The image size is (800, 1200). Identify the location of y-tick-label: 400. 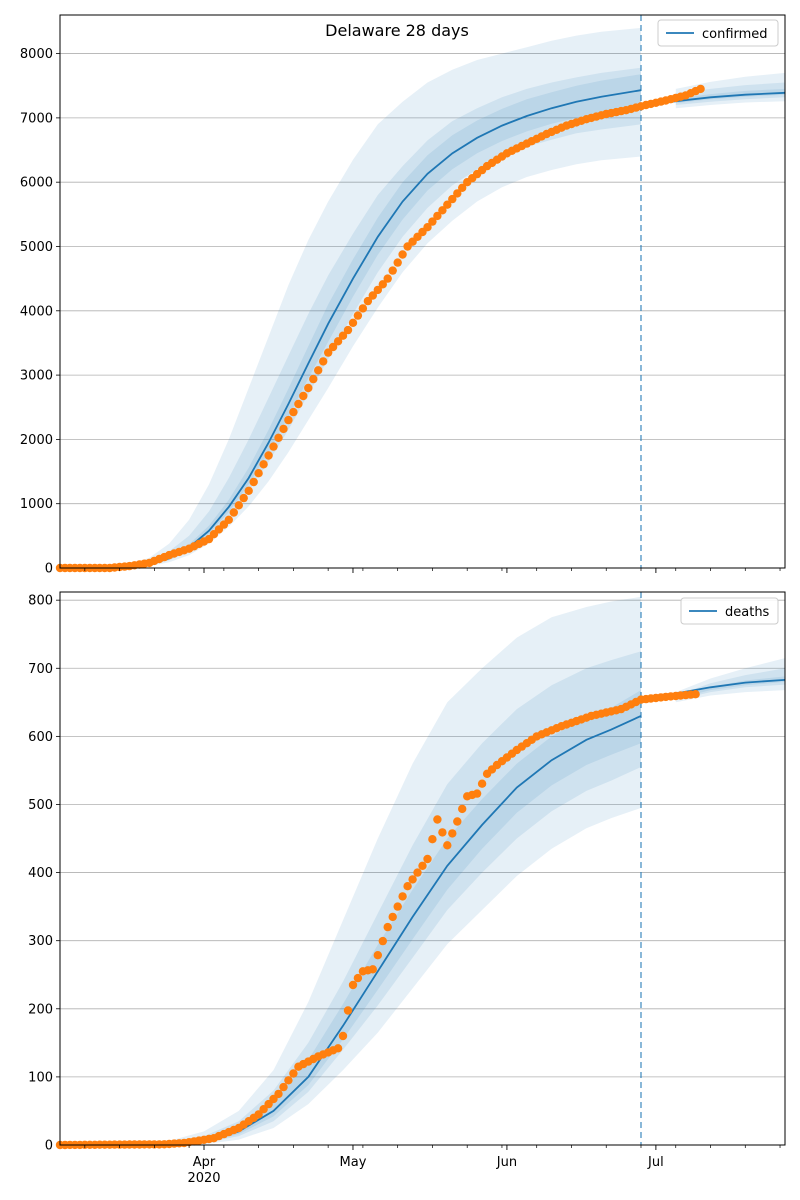
(40, 873).